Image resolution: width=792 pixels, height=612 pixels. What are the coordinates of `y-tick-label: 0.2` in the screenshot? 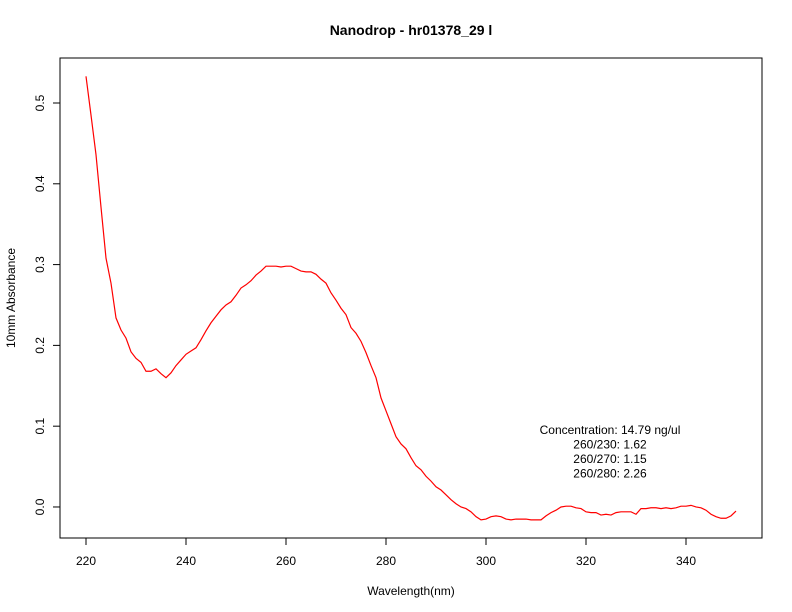 It's located at (40, 345).